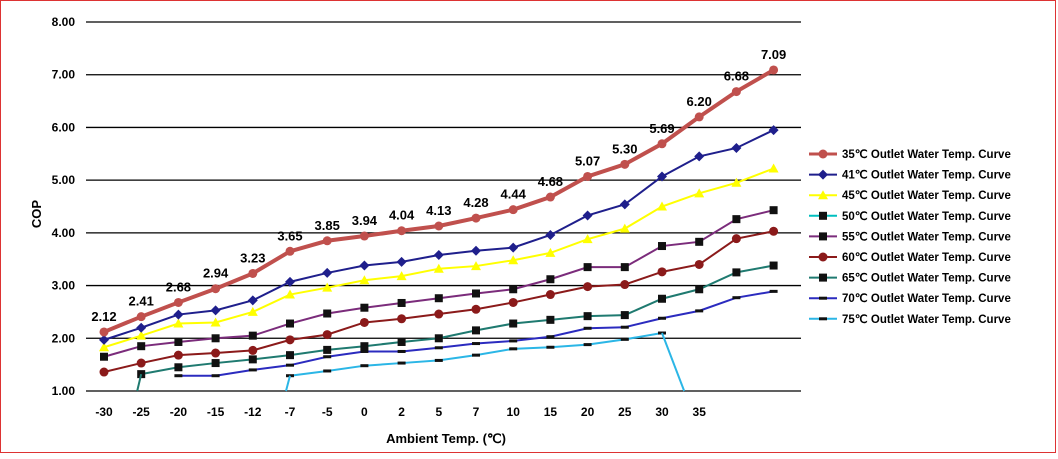 The height and width of the screenshot is (459, 1058). I want to click on series-tail, so click(673, 362).